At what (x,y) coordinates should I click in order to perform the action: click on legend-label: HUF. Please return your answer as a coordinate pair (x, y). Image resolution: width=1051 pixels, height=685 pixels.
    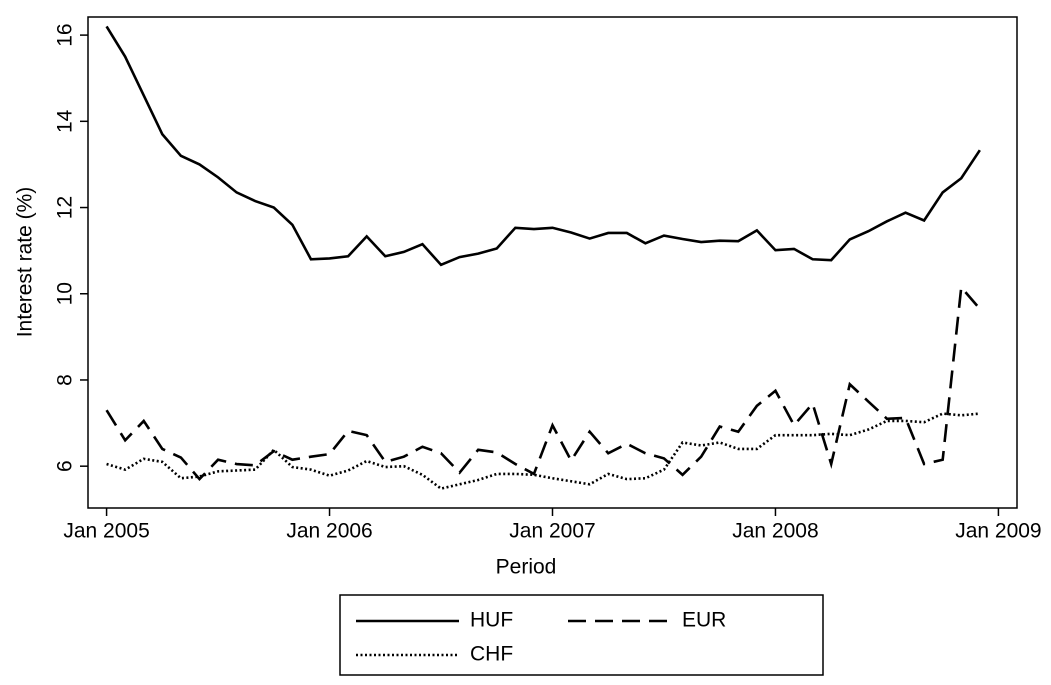
    Looking at the image, I should click on (491, 620).